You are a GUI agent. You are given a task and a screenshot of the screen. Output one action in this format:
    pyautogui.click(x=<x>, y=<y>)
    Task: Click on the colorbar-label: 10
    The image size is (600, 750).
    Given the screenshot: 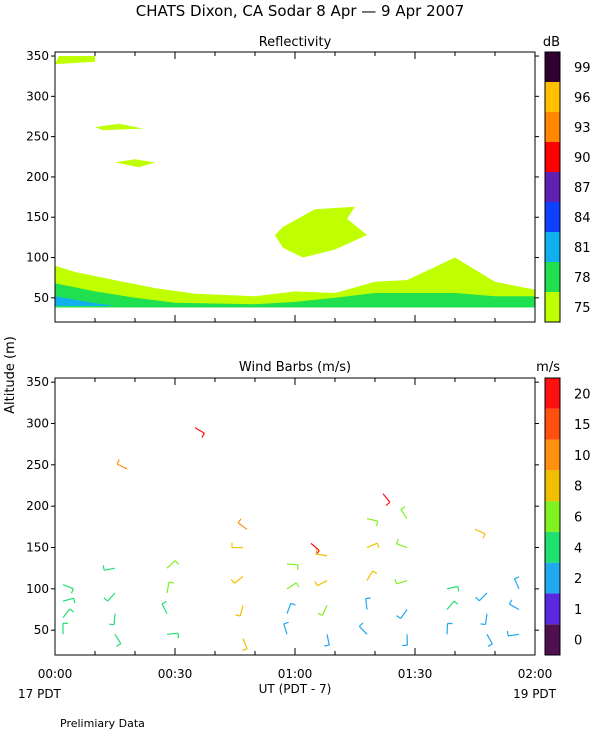 What is the action you would take?
    pyautogui.click(x=582, y=456)
    